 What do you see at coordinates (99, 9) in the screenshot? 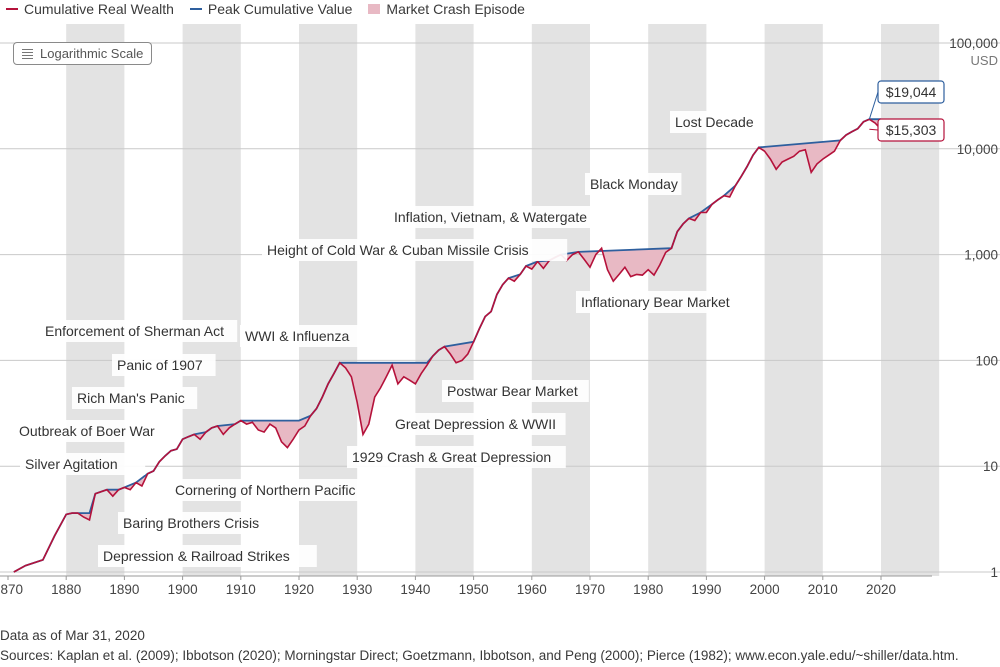
I see `legend-label: Cumulative Real Wealth` at bounding box center [99, 9].